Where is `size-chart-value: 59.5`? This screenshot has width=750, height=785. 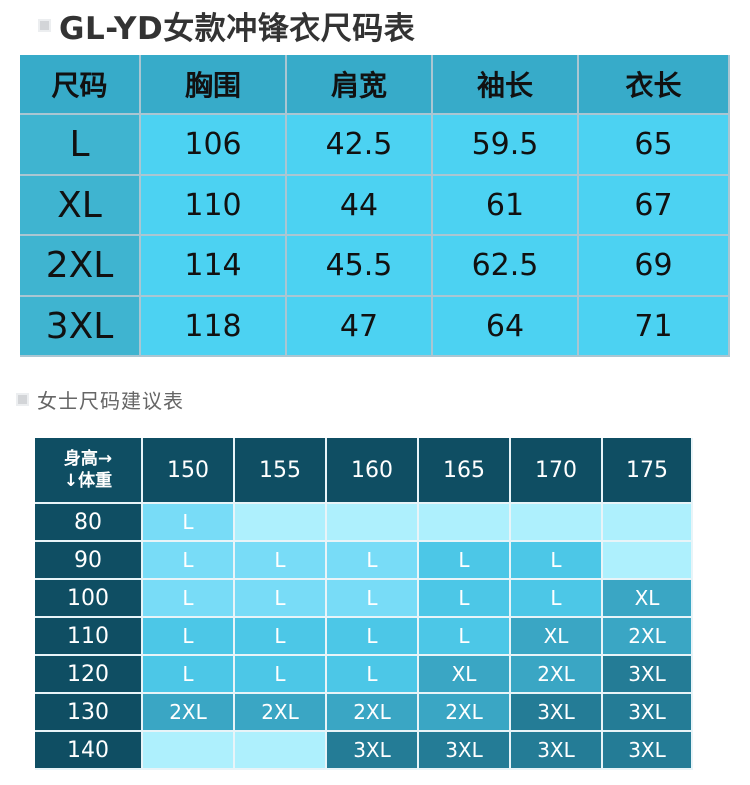 size-chart-value: 59.5 is located at coordinates (506, 145).